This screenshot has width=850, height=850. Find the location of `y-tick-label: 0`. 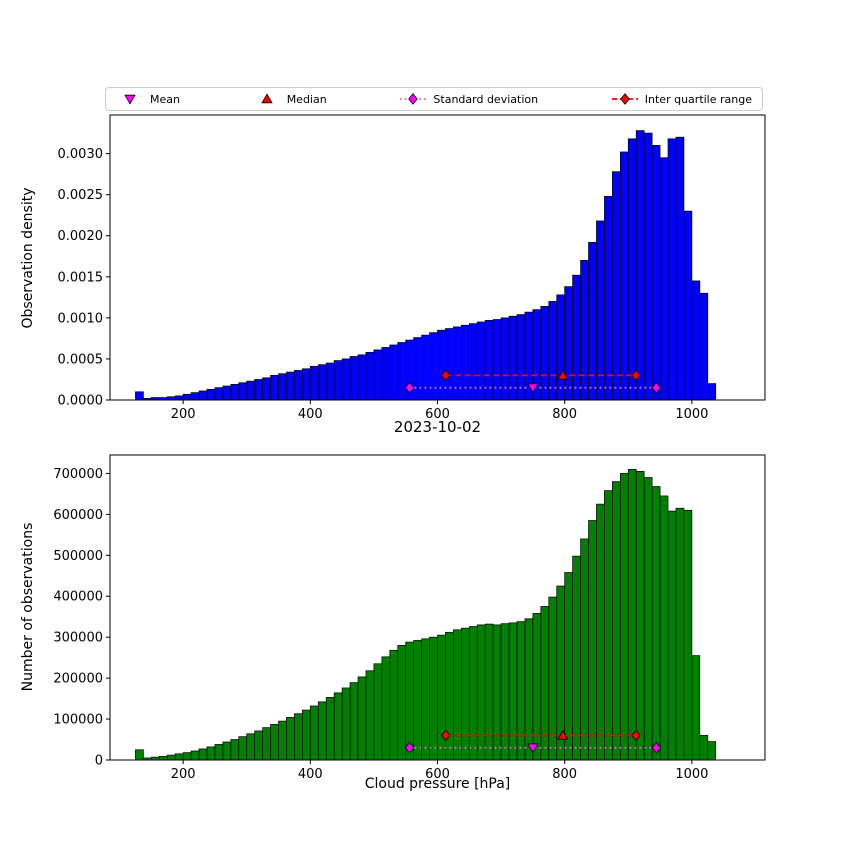

y-tick-label: 0 is located at coordinates (99, 761).